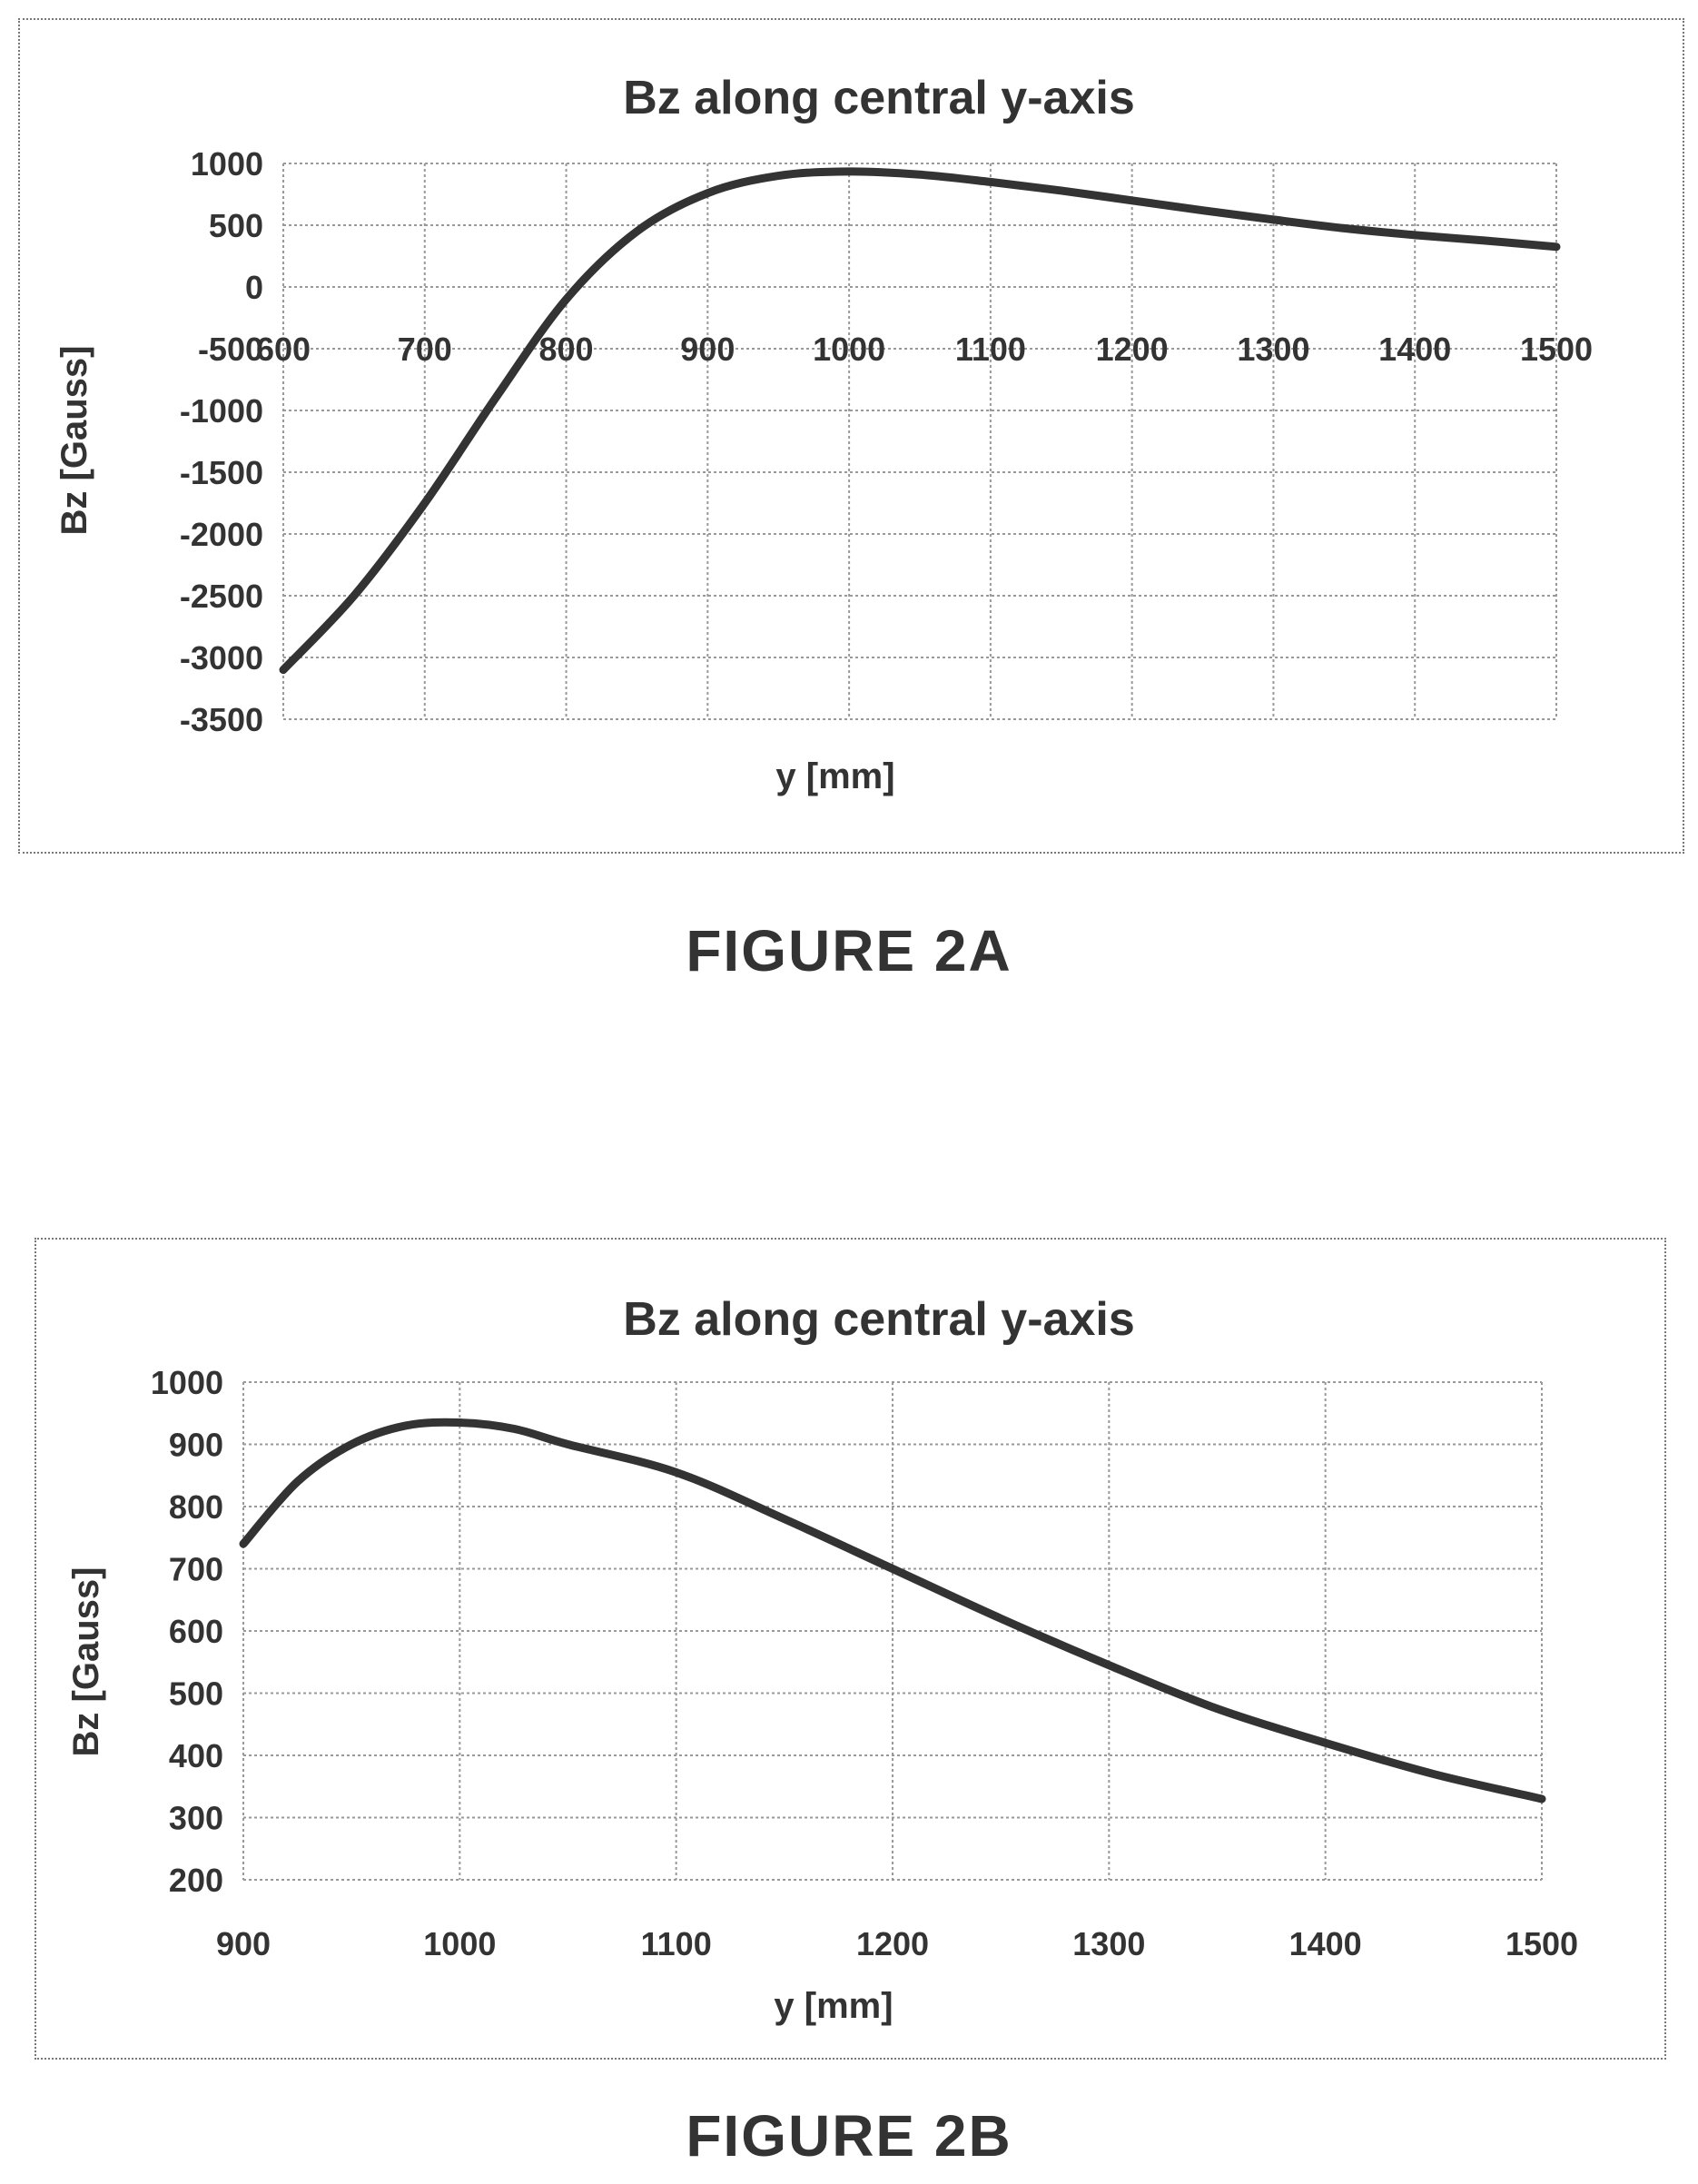  What do you see at coordinates (834, 2006) in the screenshot?
I see `chart-2b-xlabel: y [mm]` at bounding box center [834, 2006].